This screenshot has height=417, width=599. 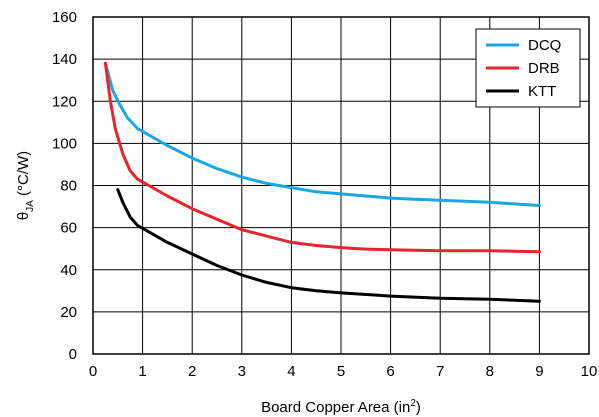 I want to click on y-tick-label: 140, so click(x=64, y=59).